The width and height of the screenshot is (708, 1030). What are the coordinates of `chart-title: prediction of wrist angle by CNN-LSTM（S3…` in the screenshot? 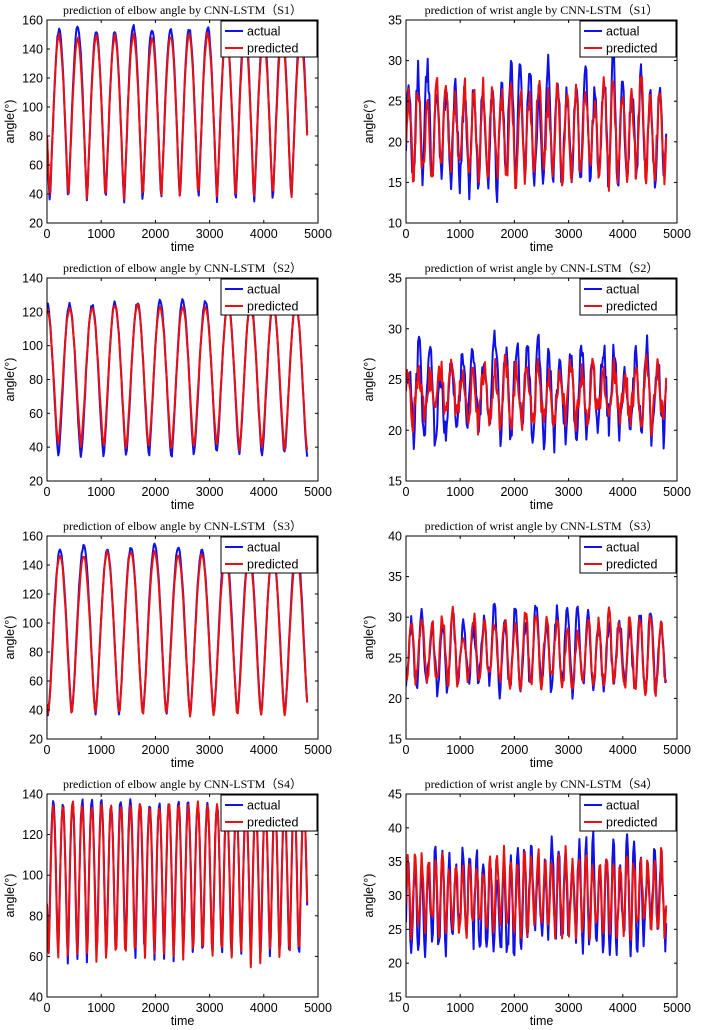 It's located at (542, 526).